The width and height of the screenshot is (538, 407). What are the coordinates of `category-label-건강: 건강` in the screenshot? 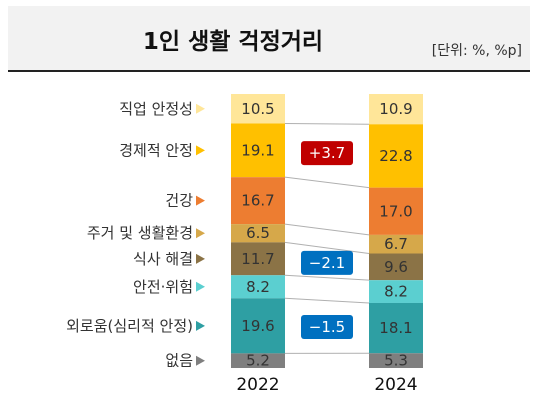 It's located at (179, 201).